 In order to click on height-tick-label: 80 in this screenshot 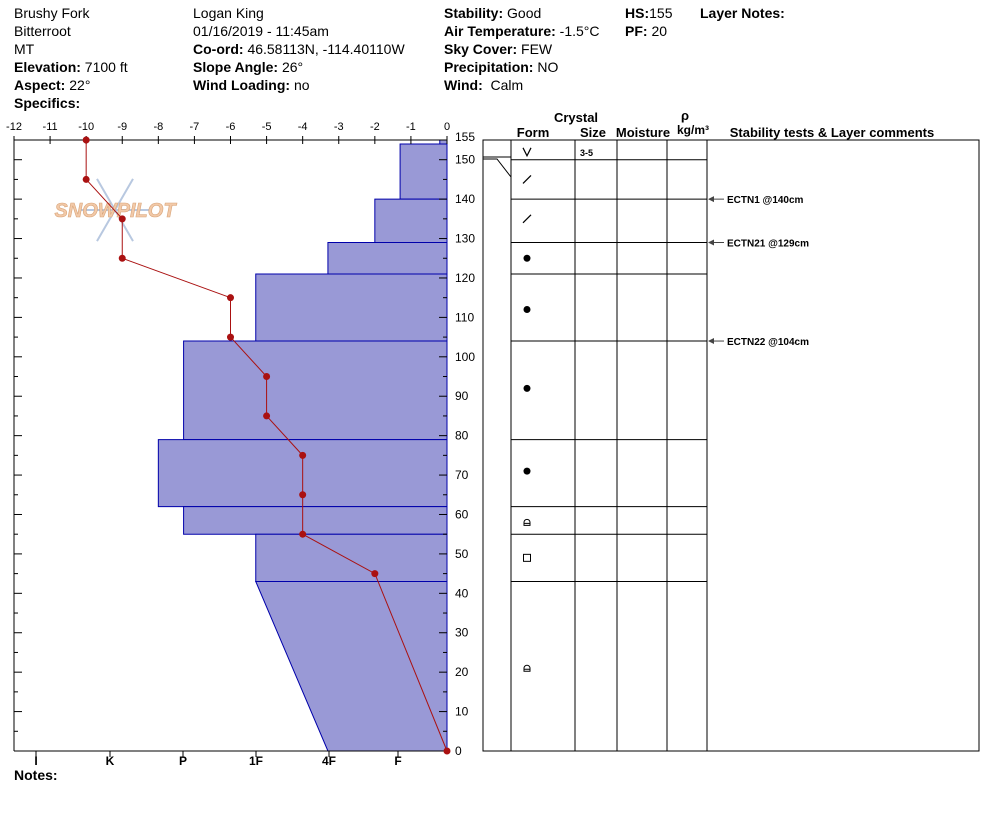, I will do `click(462, 436)`.